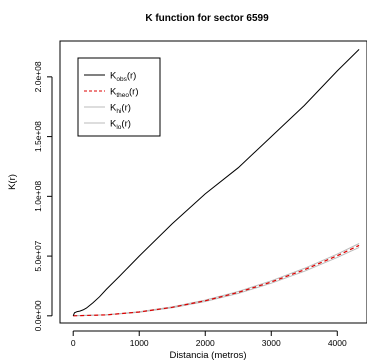  What do you see at coordinates (139, 343) in the screenshot?
I see `x-tick-label: 1000` at bounding box center [139, 343].